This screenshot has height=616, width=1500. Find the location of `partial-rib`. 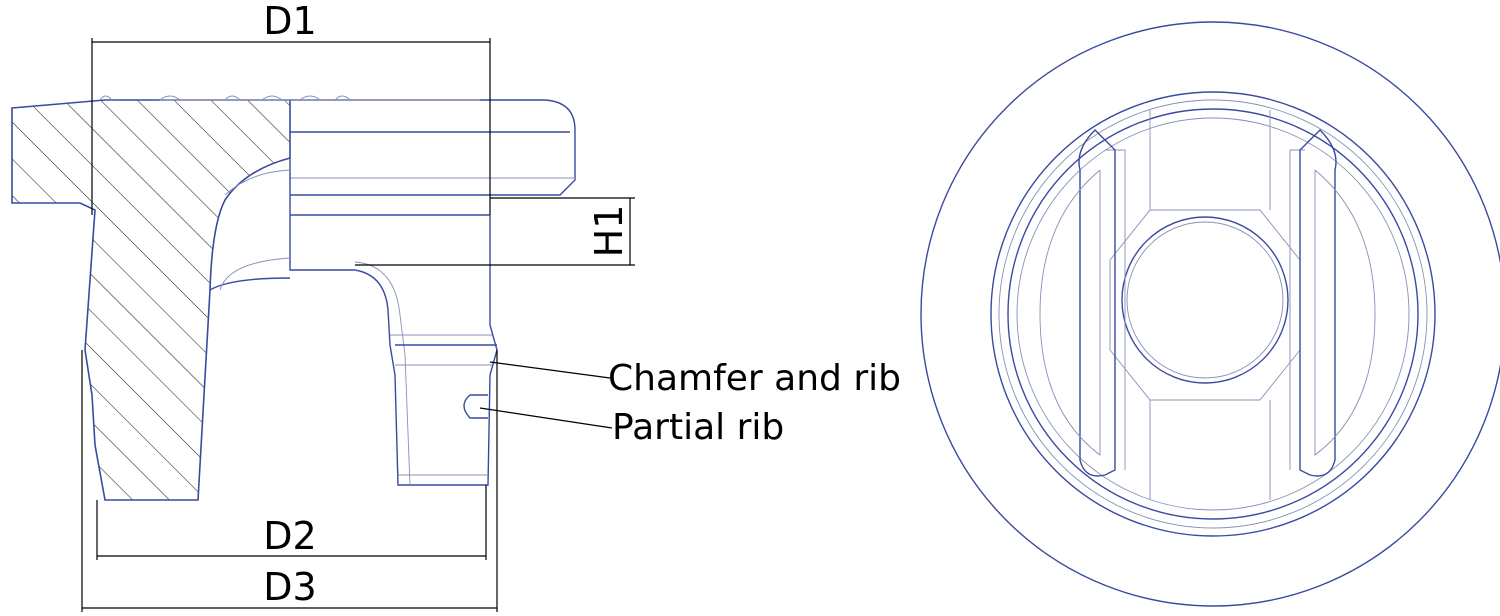

partial-rib is located at coordinates (475, 406).